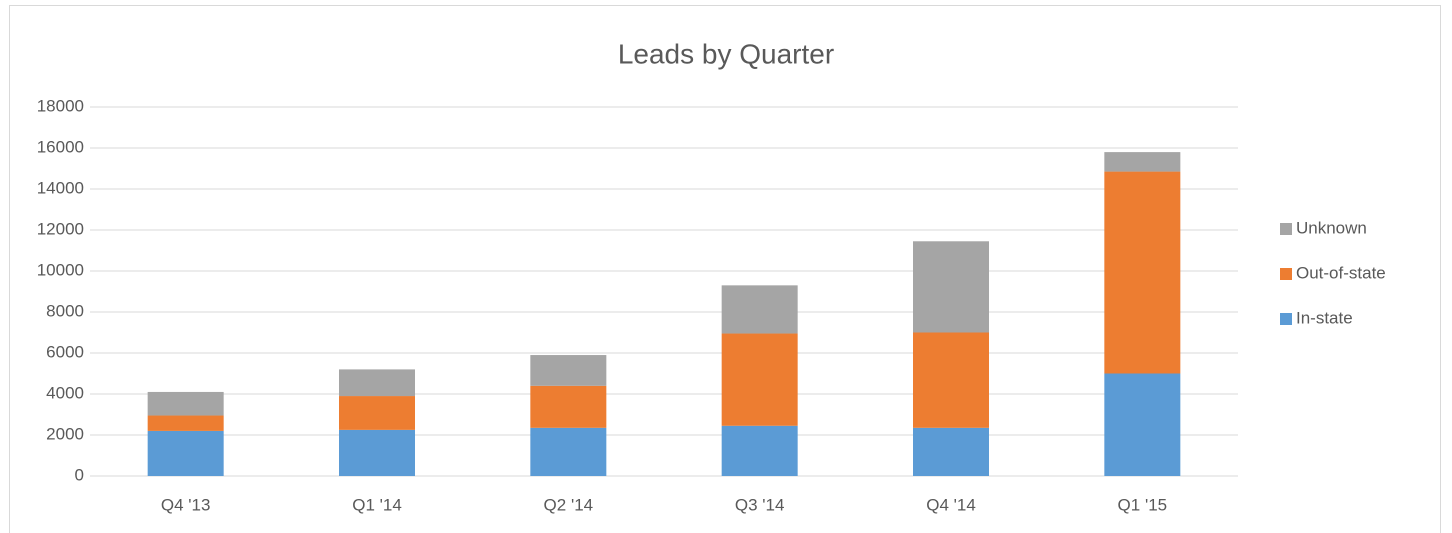  I want to click on legend-label: Unknown, so click(1331, 227).